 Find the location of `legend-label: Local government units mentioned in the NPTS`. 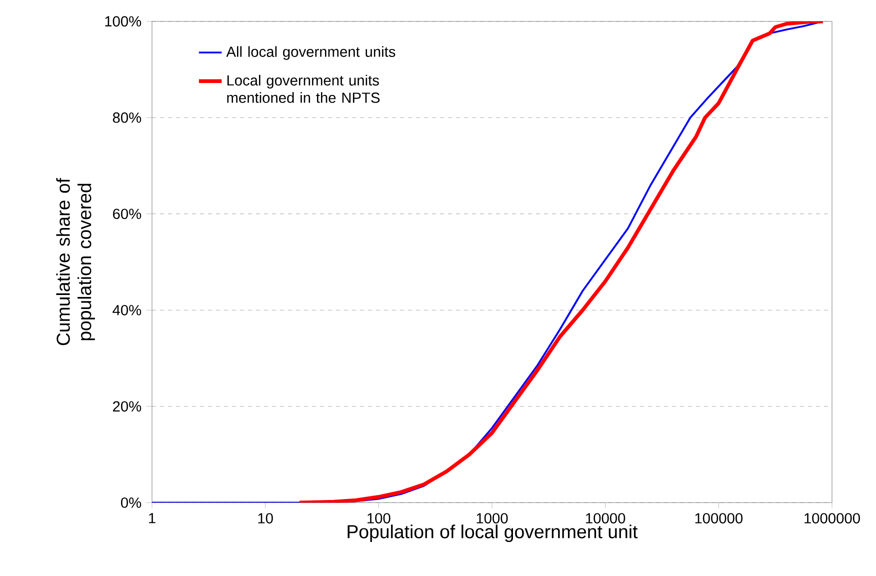

legend-label: Local government units mentioned in the NPTS is located at coordinates (303, 88).